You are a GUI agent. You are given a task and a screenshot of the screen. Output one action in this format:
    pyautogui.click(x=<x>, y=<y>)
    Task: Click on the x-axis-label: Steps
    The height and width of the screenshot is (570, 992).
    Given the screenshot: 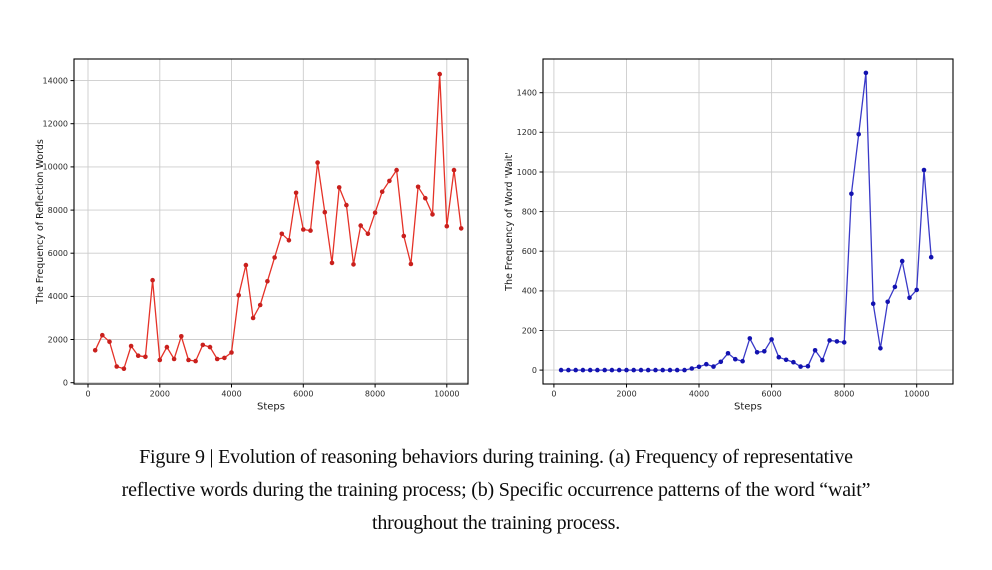 What is the action you would take?
    pyautogui.click(x=271, y=407)
    